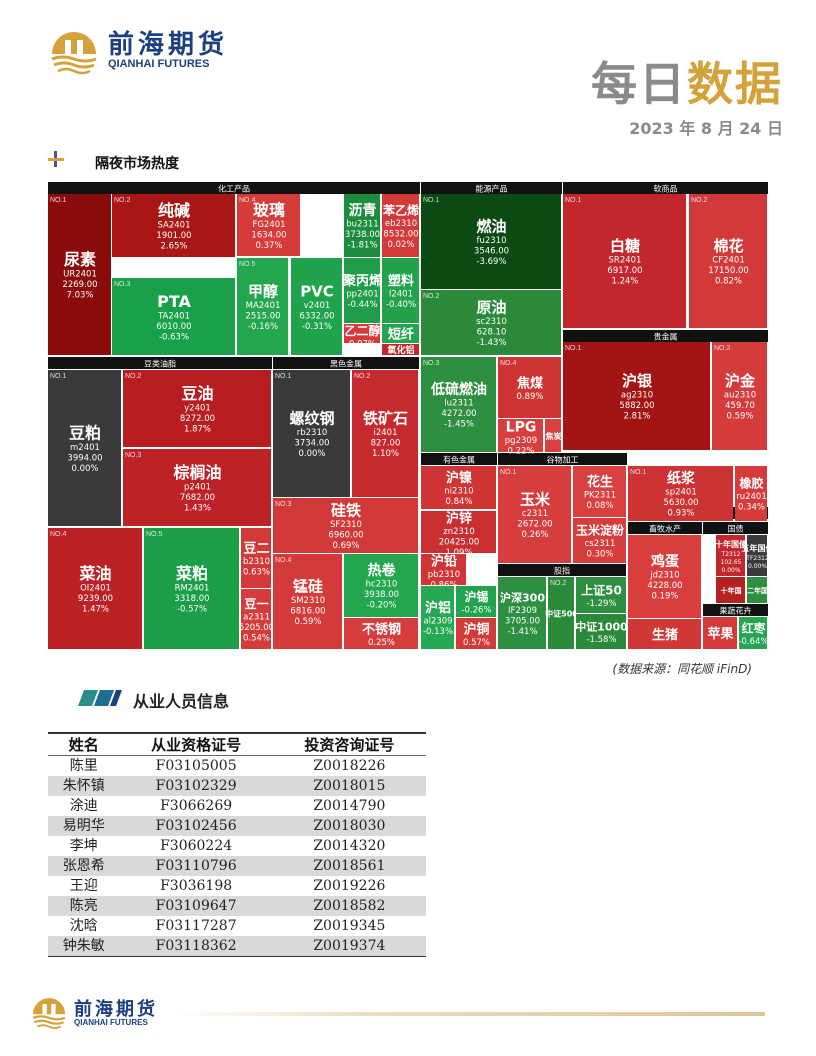 The image size is (816, 1056). Describe the element at coordinates (706, 128) in the screenshot. I see `report-date: 2023 年 8 月 24 日` at that location.